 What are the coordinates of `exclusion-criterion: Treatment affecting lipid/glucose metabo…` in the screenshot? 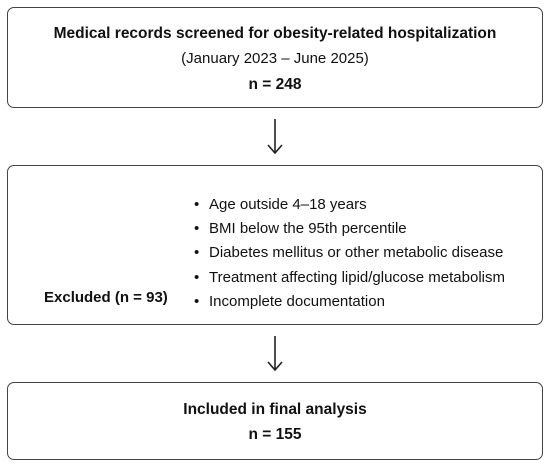 It's located at (349, 278).